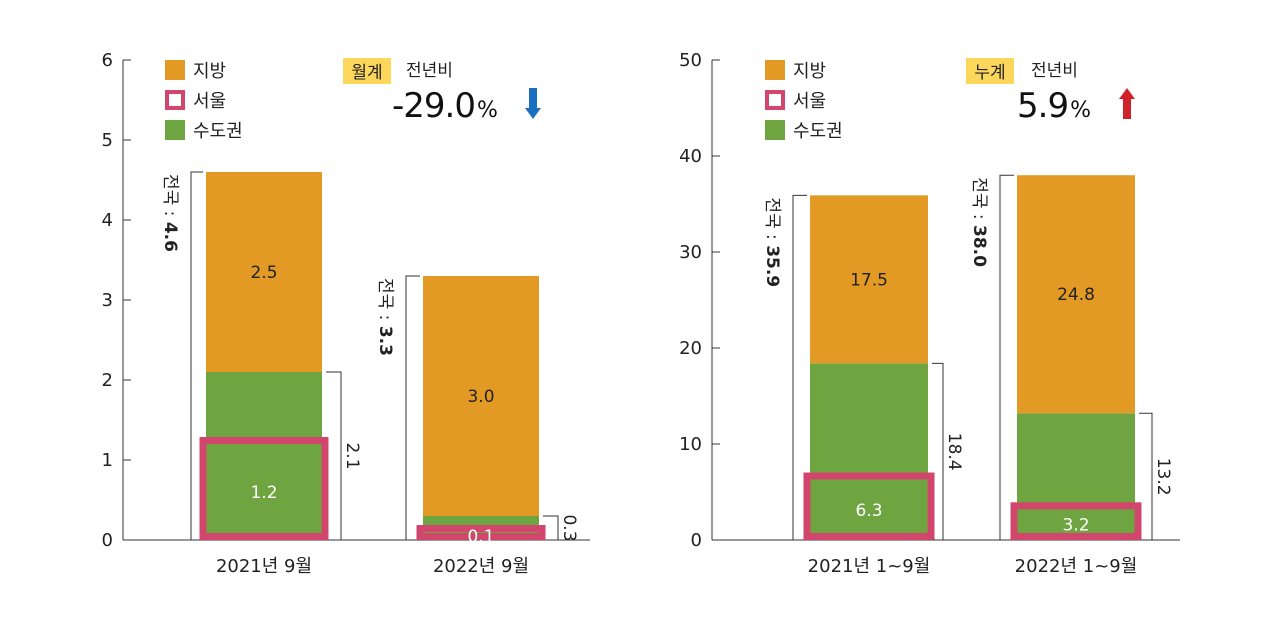  I want to click on total-label: 전국 : 38.0, so click(979, 222).